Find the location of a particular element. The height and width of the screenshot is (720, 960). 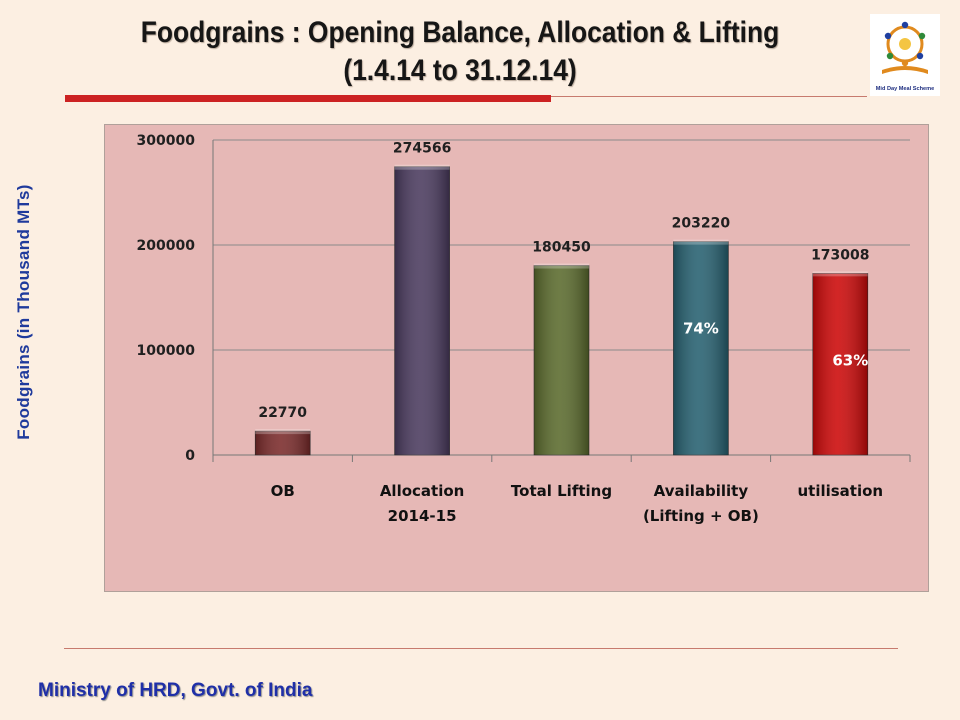

percent-annotation: 63% is located at coordinates (850, 360).